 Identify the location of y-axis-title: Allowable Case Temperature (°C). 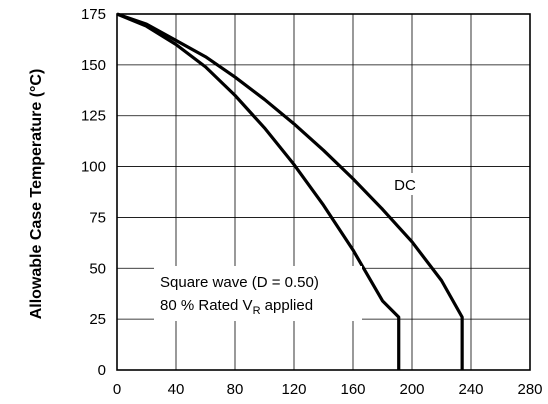
(36, 194).